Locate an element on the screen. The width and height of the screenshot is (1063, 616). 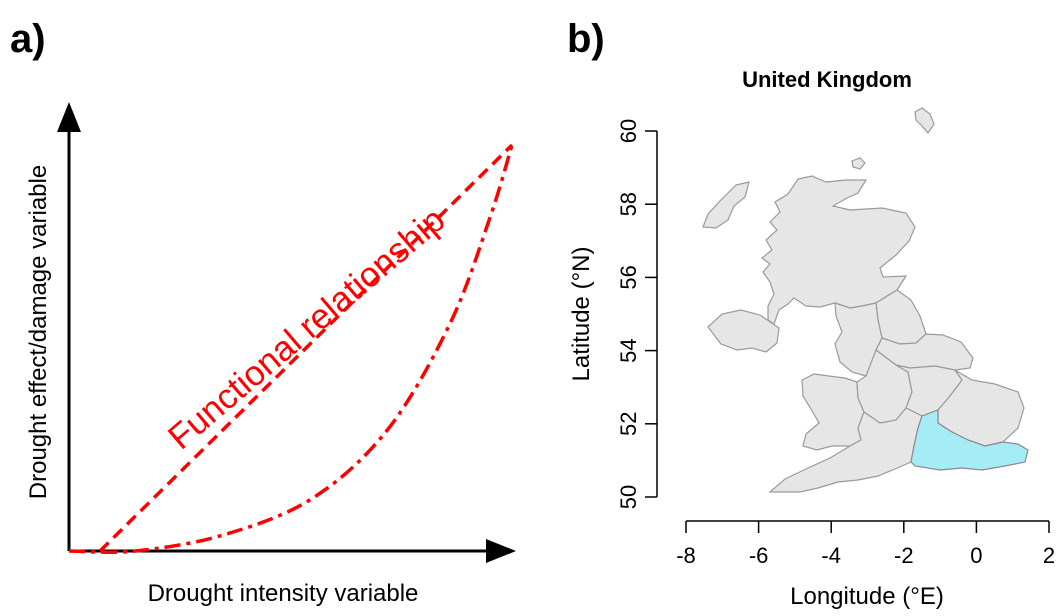
x-axis-label-a: Drought intensity variable is located at coordinates (283, 593).